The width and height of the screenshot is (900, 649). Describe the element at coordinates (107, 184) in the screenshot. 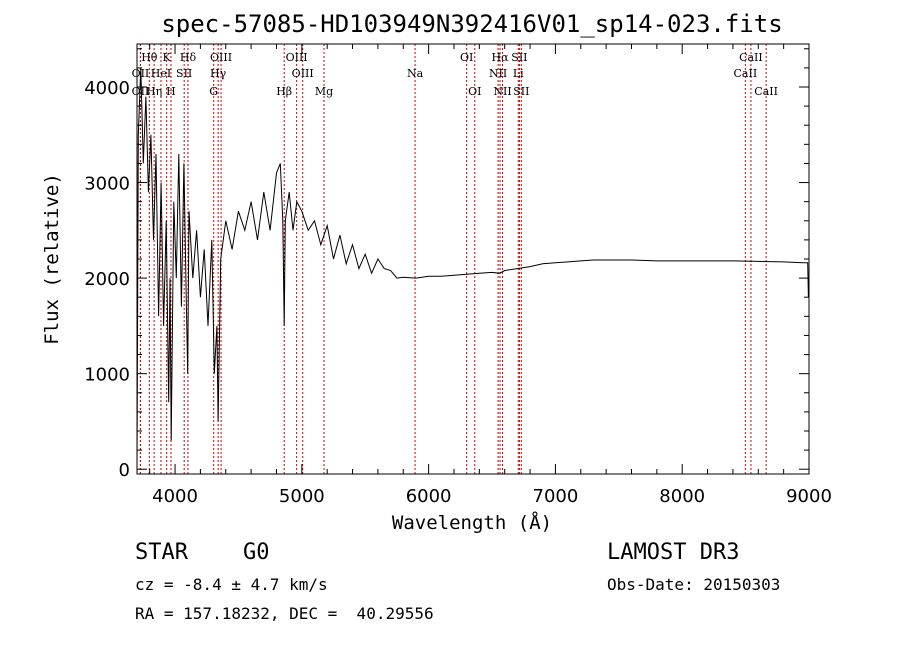

I see `y-tick-label: 3000` at that location.